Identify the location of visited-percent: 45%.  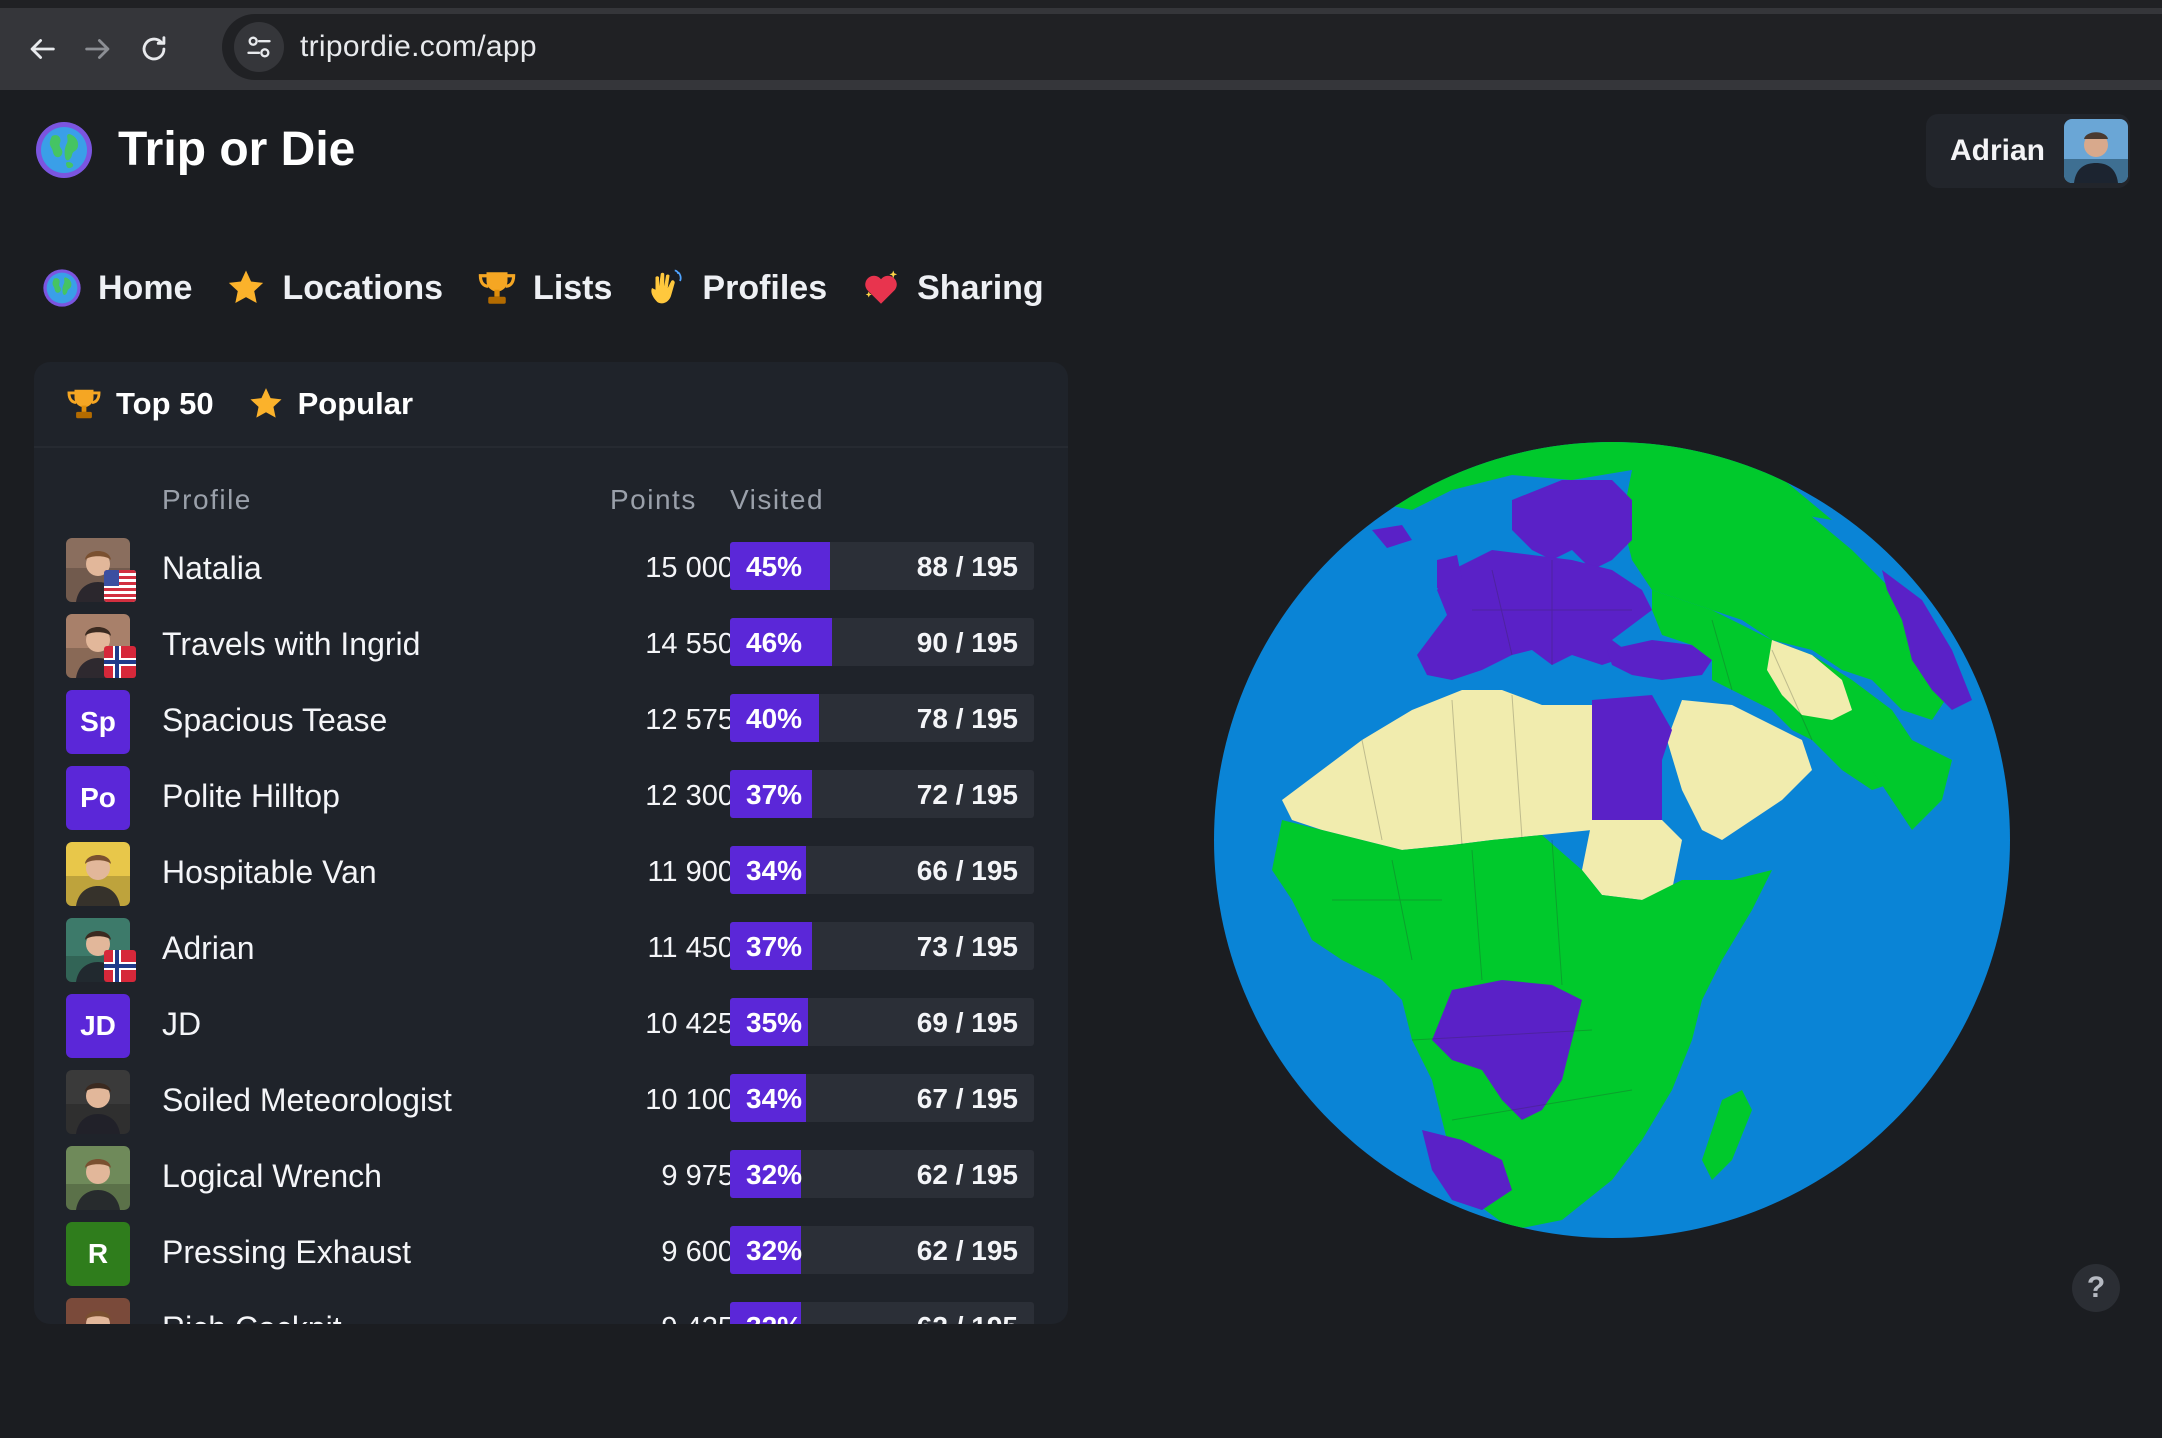
(774, 566).